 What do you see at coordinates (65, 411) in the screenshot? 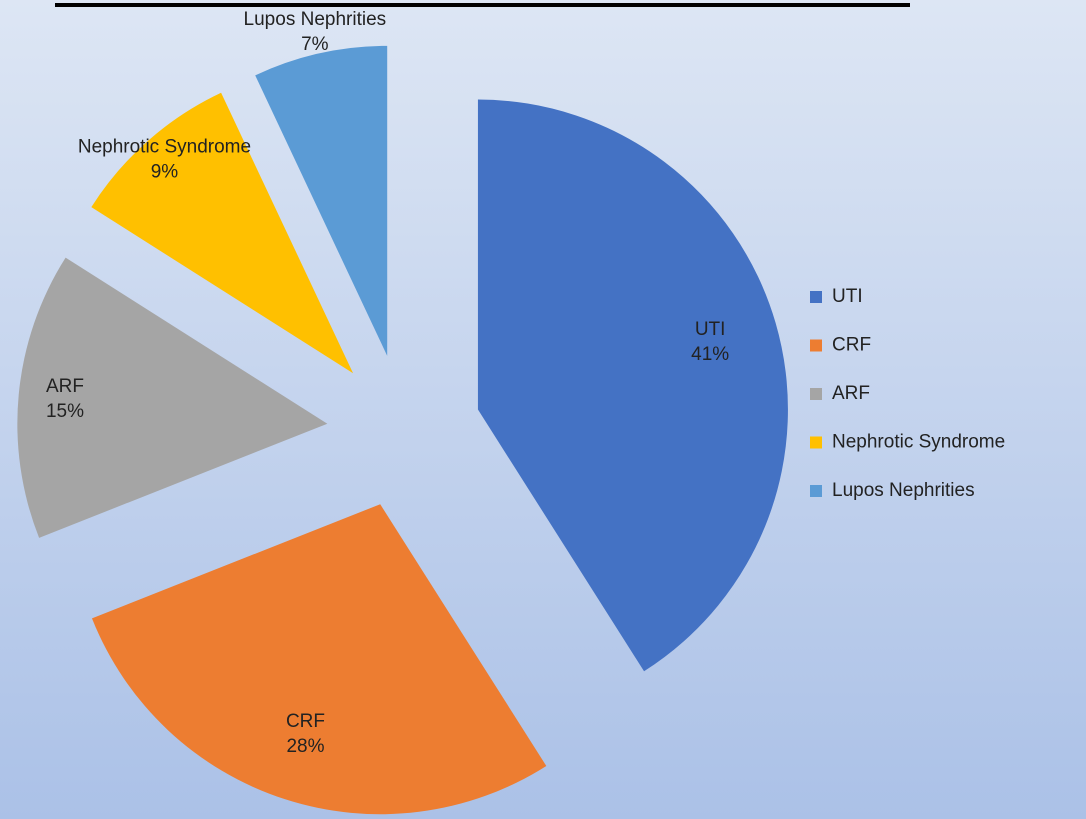
I see `slice-value-label: 15%` at bounding box center [65, 411].